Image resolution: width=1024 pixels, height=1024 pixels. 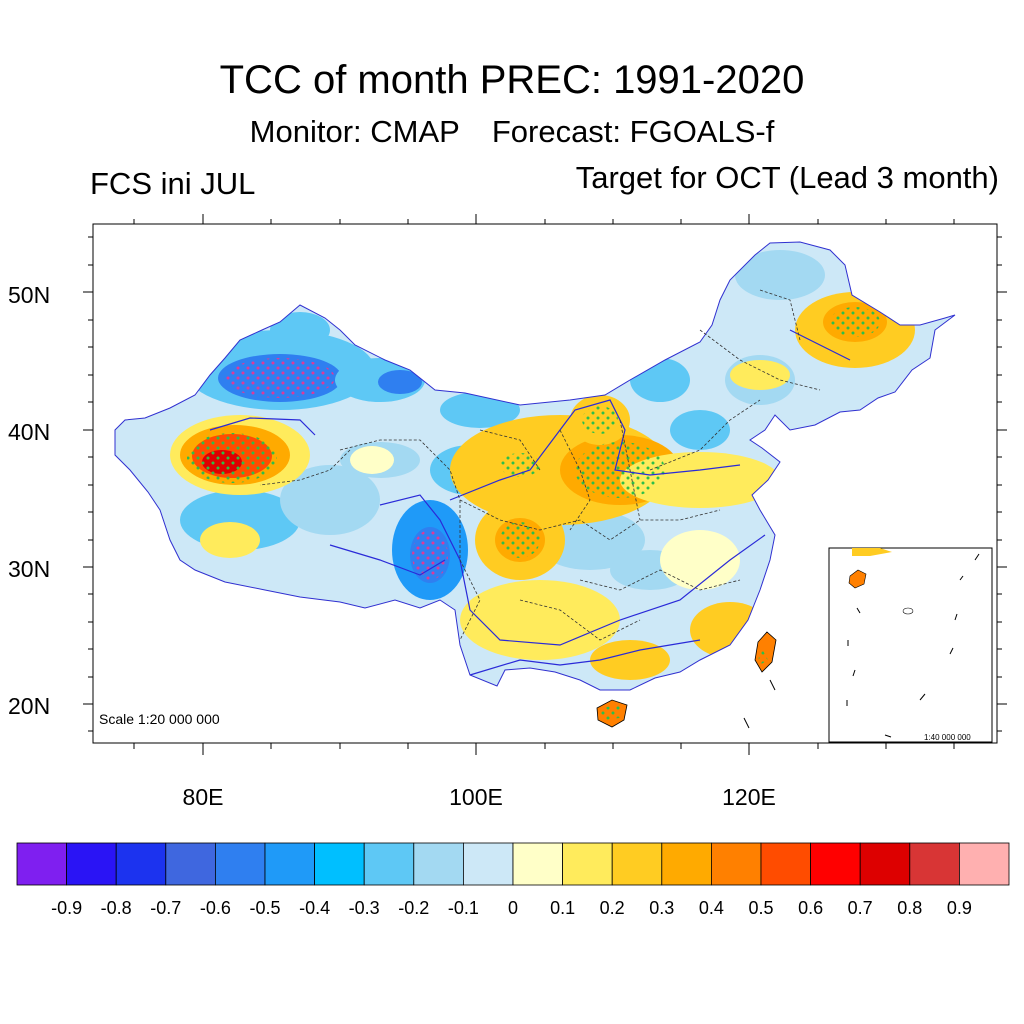 What do you see at coordinates (463, 908) in the screenshot?
I see `colorbar-tick-label: -0.1` at bounding box center [463, 908].